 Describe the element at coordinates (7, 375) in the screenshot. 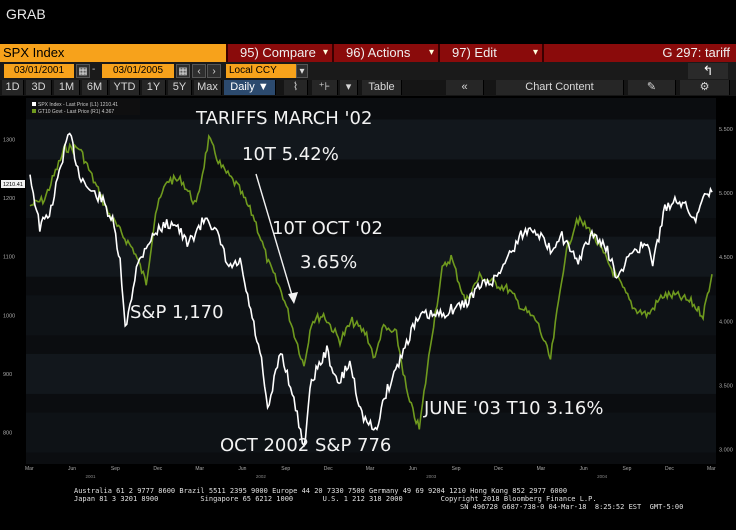

I see `left-tick-label: 900` at that location.